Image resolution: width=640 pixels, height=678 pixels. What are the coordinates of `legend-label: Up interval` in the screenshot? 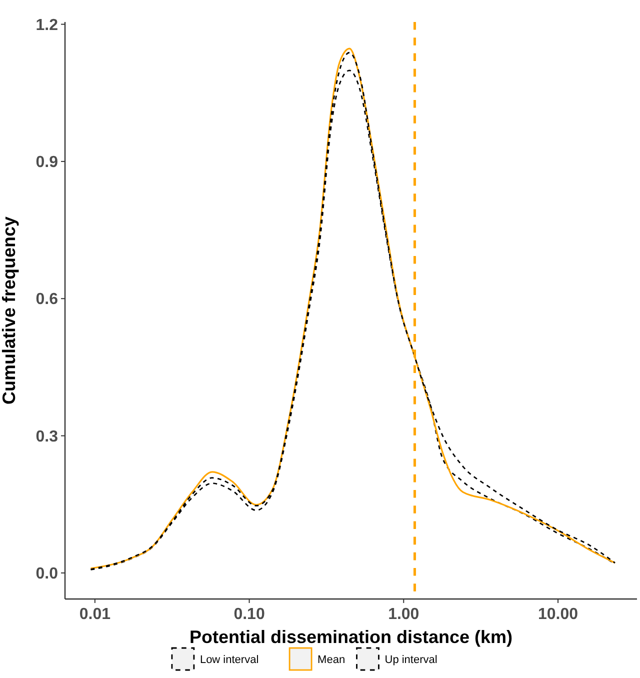 It's located at (411, 660).